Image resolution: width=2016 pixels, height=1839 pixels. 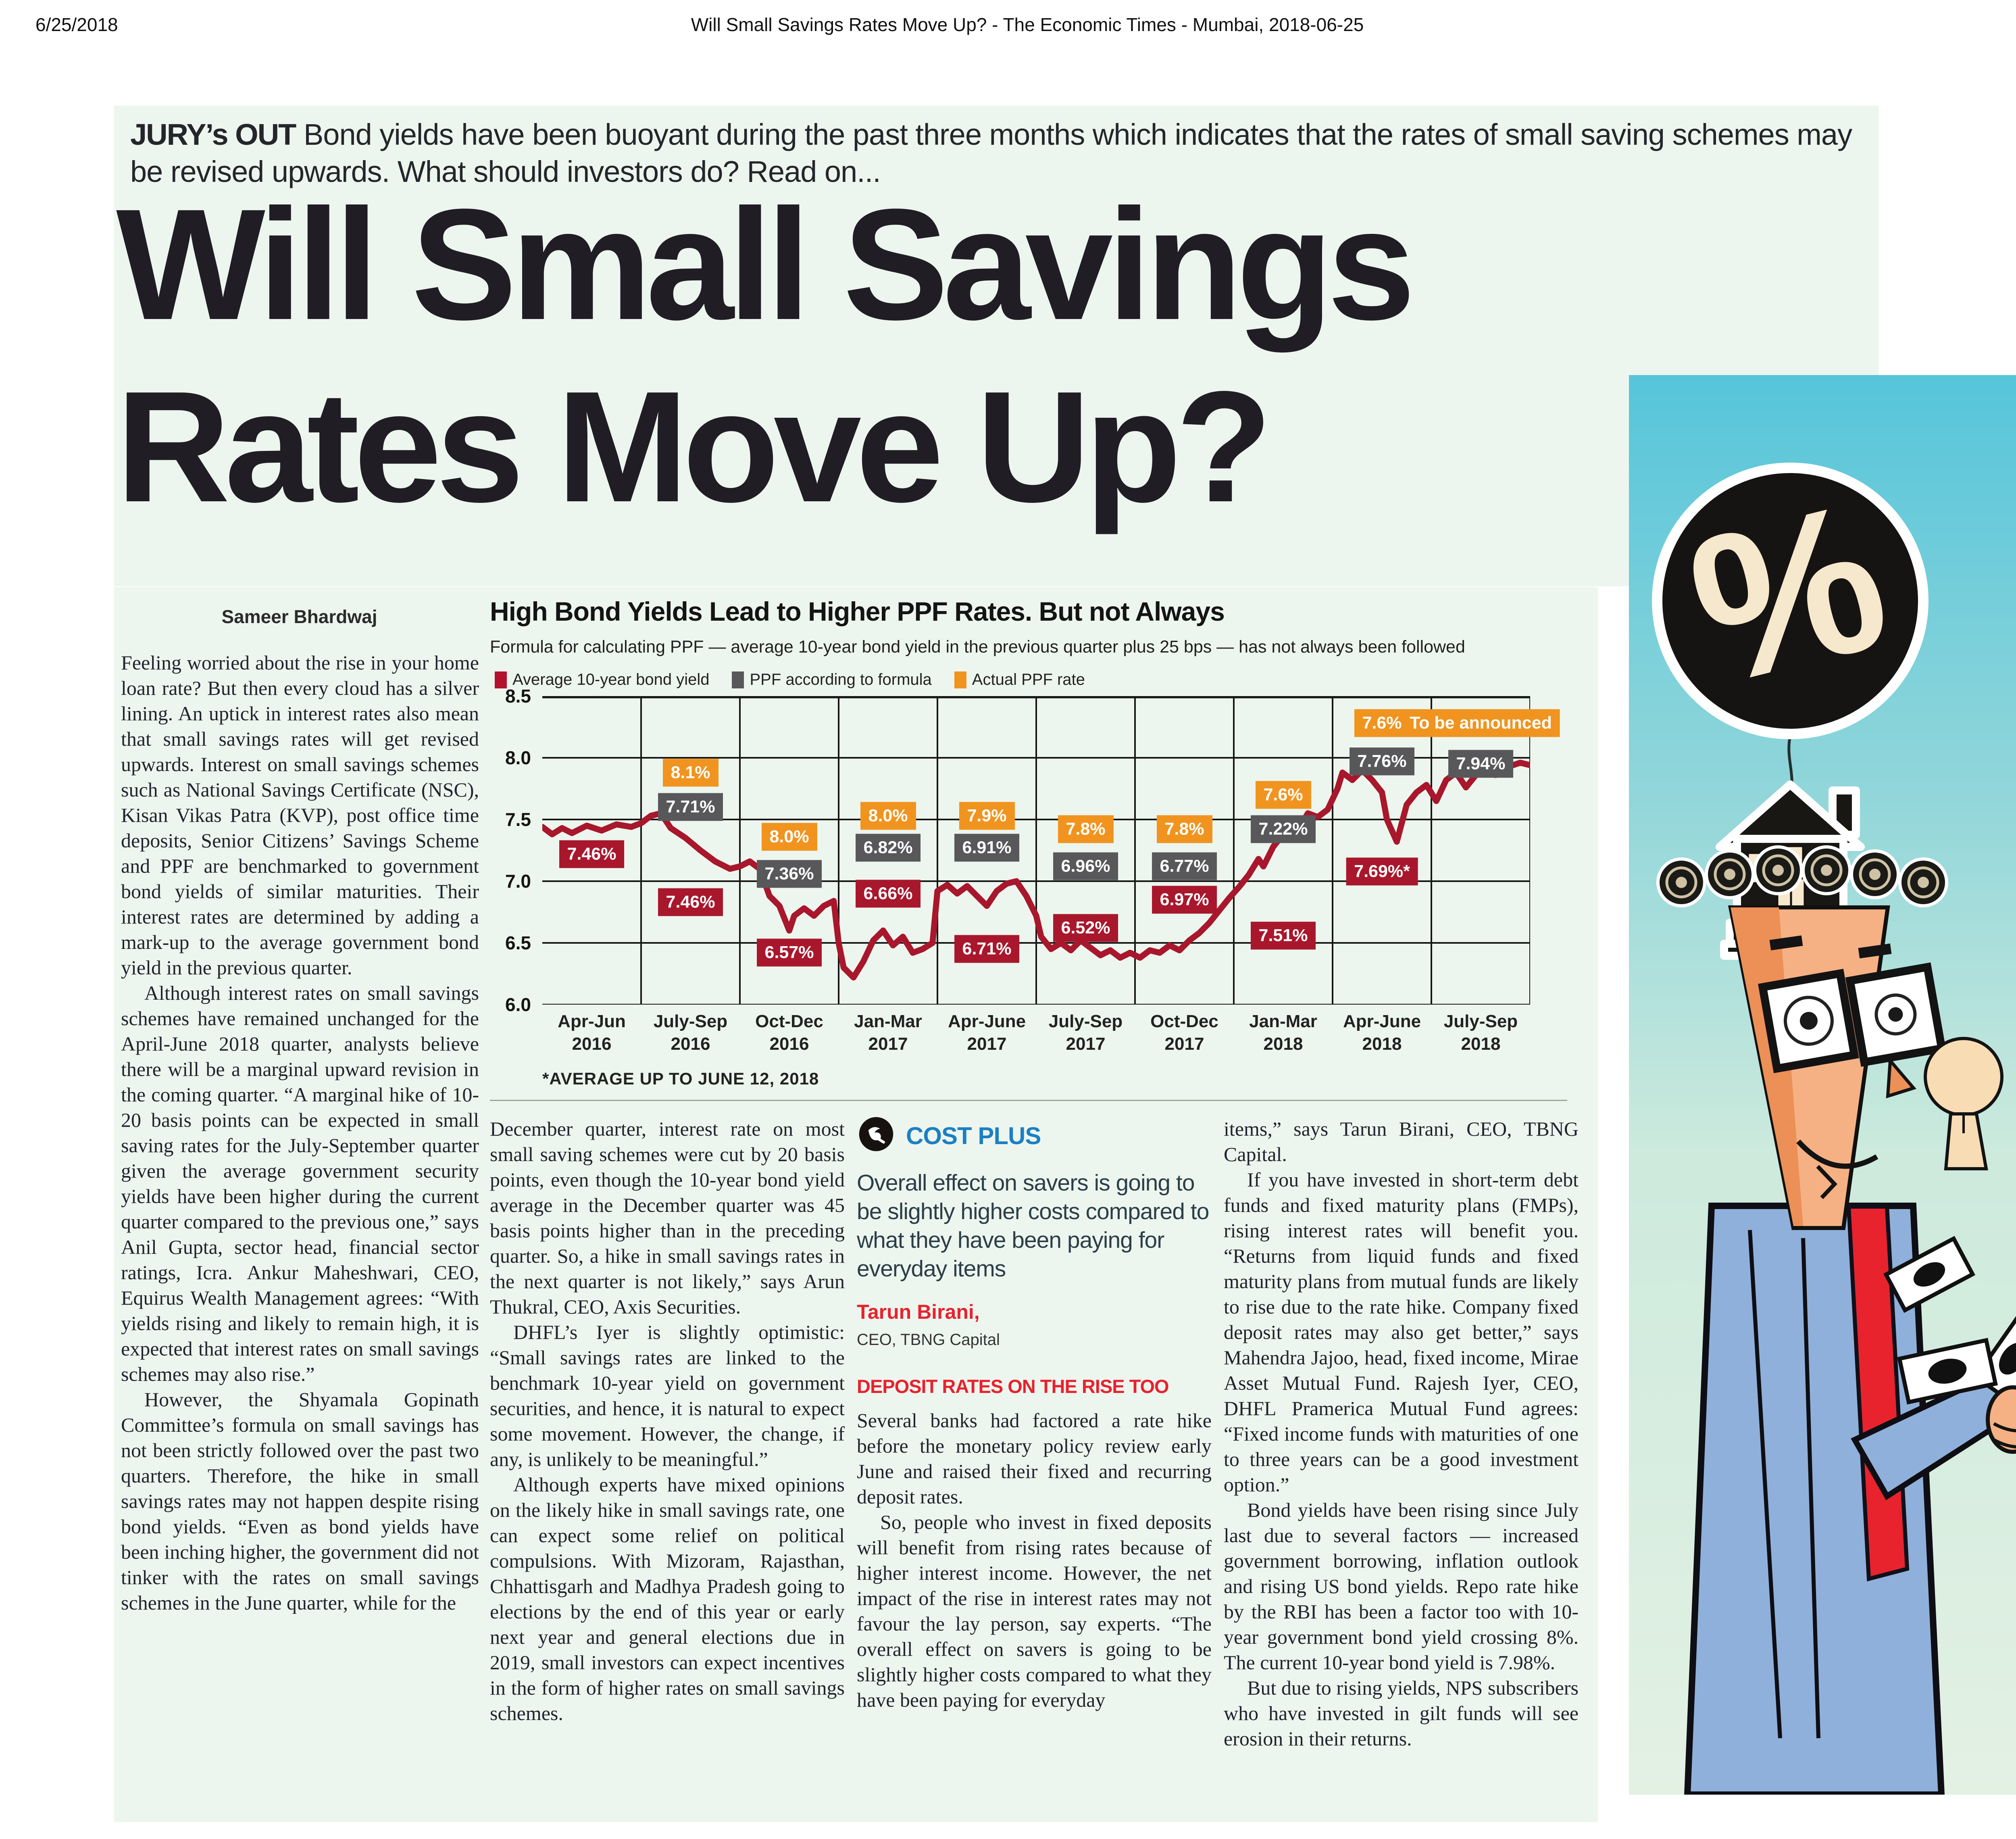 What do you see at coordinates (611, 679) in the screenshot?
I see `legend-label: Average 10-year bond yield` at bounding box center [611, 679].